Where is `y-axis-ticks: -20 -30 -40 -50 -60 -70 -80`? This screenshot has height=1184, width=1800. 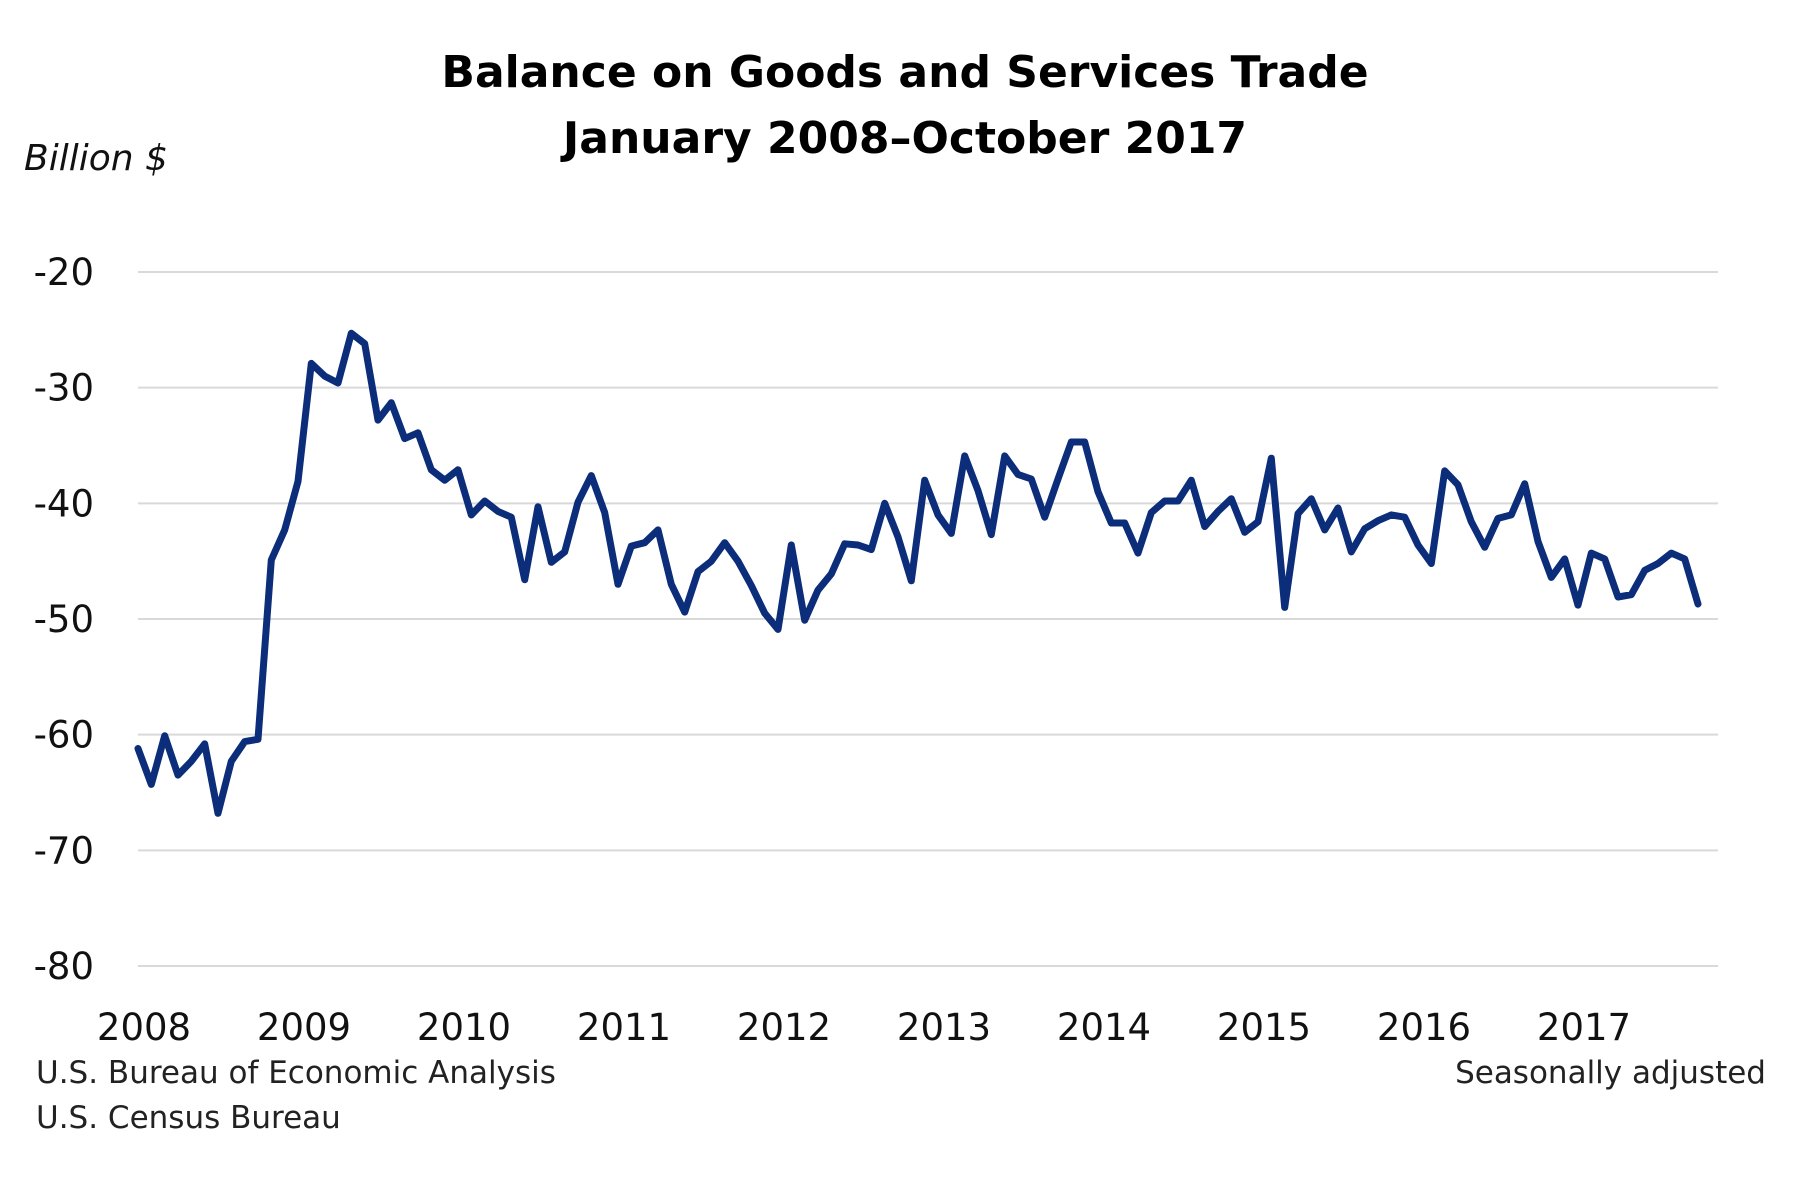 y-axis-ticks: -20 -30 -40 -50 -60 -70 -80 is located at coordinates (64, 619).